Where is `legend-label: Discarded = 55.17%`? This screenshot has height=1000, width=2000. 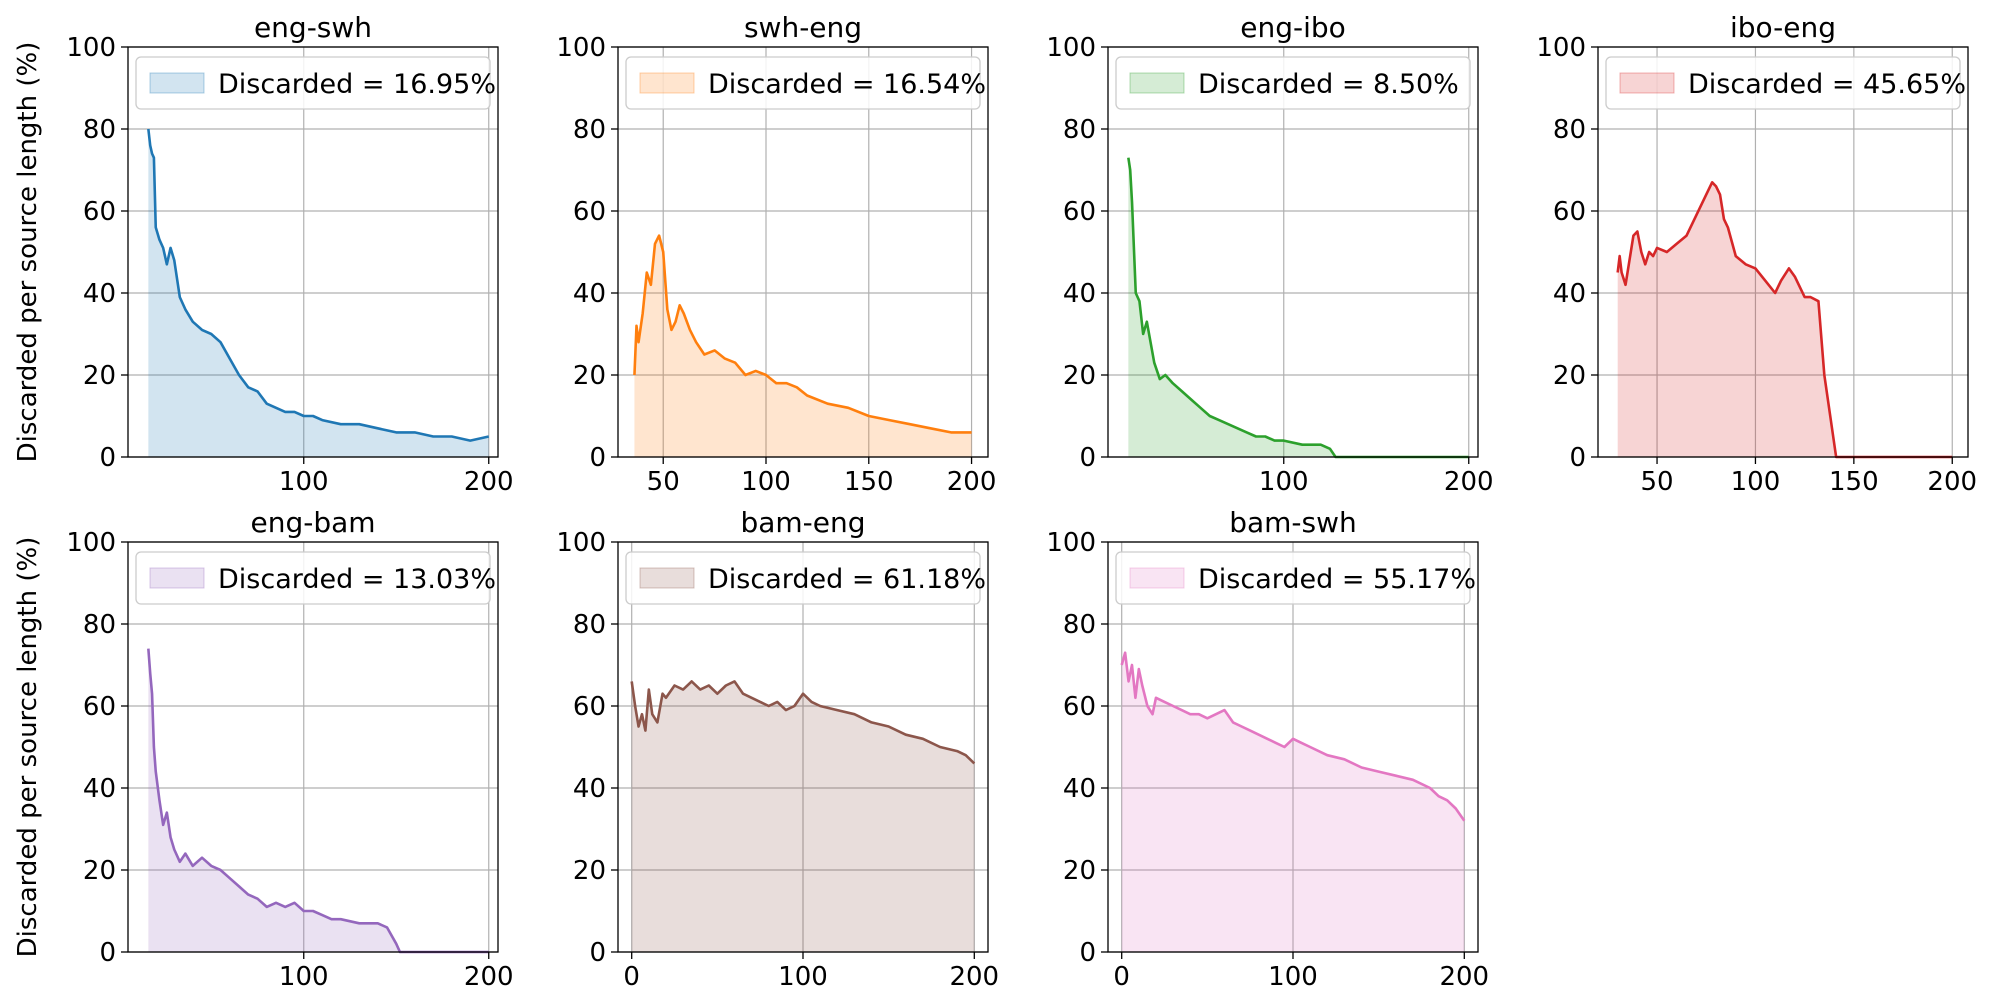 legend-label: Discarded = 55.17% is located at coordinates (1337, 579).